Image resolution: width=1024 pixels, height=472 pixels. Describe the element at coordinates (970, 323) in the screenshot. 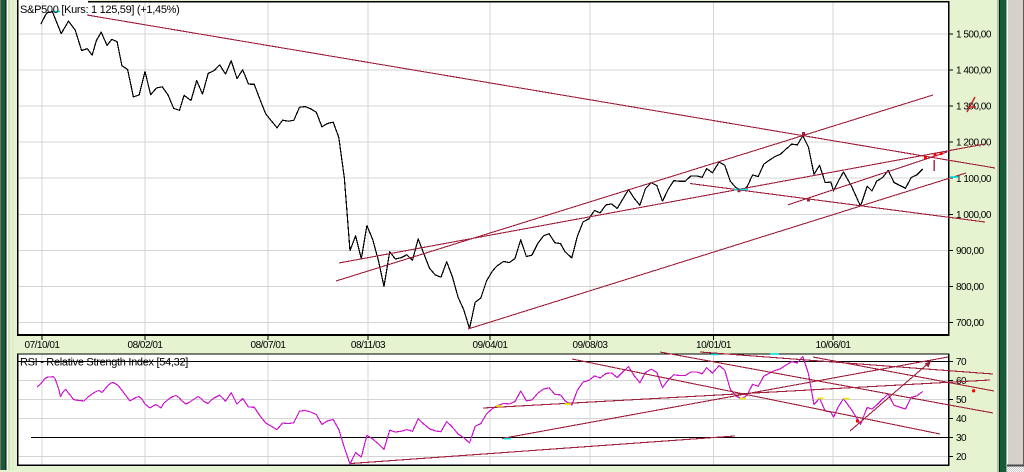

I see `svg-text: 700,00` at that location.